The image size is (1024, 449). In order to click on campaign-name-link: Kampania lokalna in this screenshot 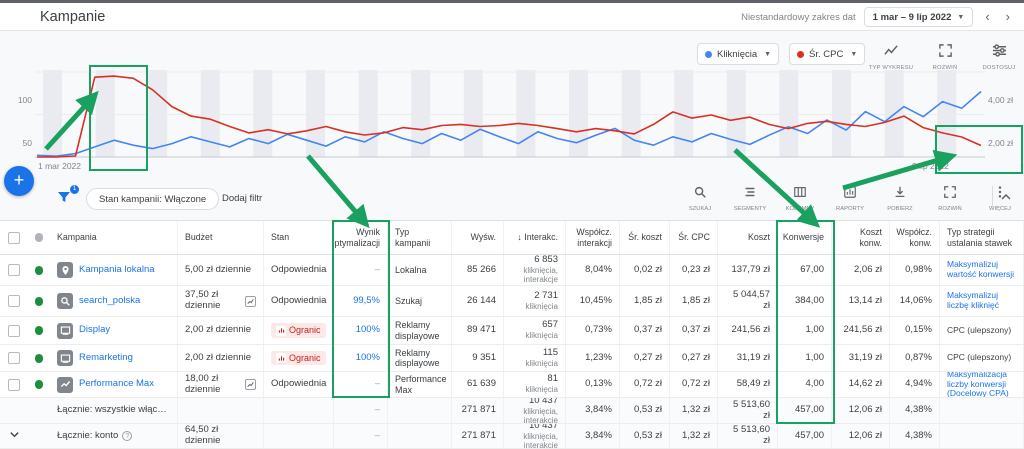, I will do `click(117, 269)`.